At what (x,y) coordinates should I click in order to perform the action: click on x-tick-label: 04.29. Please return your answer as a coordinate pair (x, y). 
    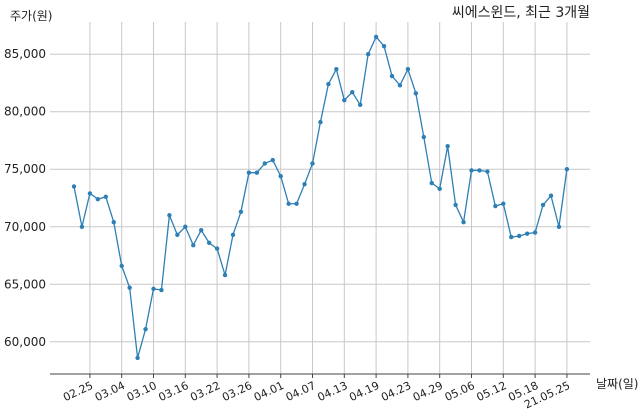
    Looking at the image, I should click on (428, 391).